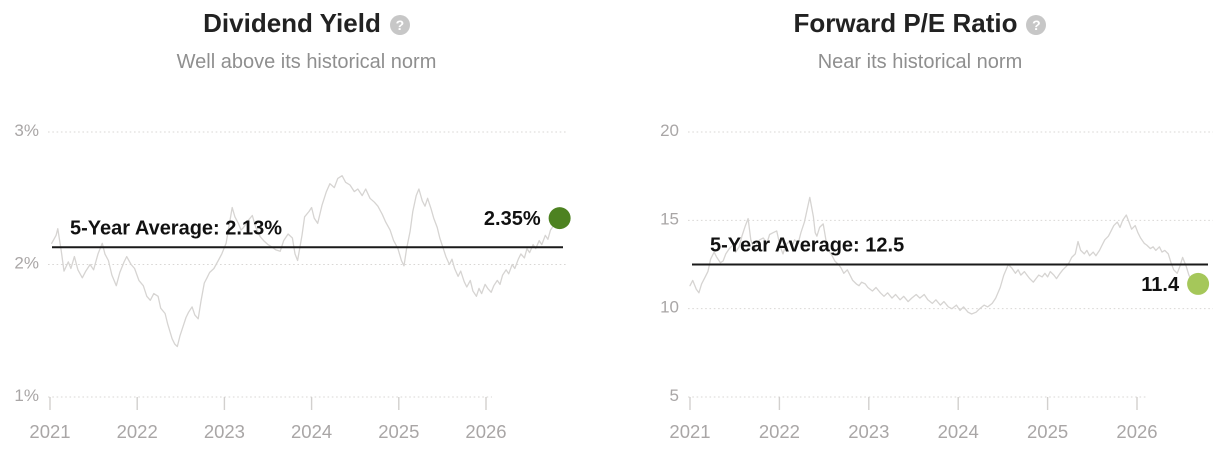  What do you see at coordinates (674, 395) in the screenshot?
I see `y-axis-label: 5` at bounding box center [674, 395].